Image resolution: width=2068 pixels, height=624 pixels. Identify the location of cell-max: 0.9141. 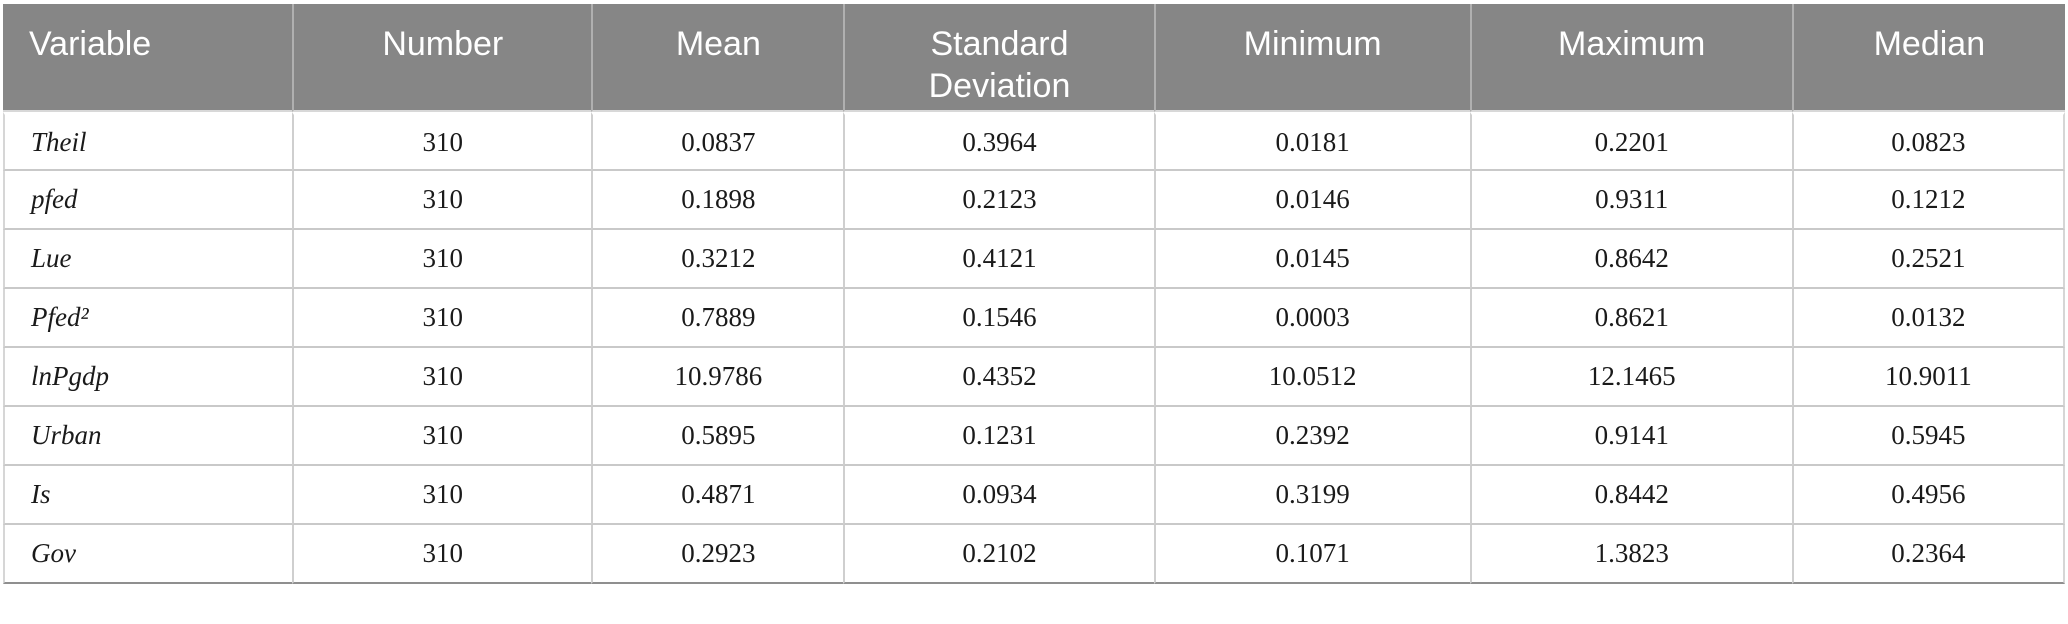
(1630, 436).